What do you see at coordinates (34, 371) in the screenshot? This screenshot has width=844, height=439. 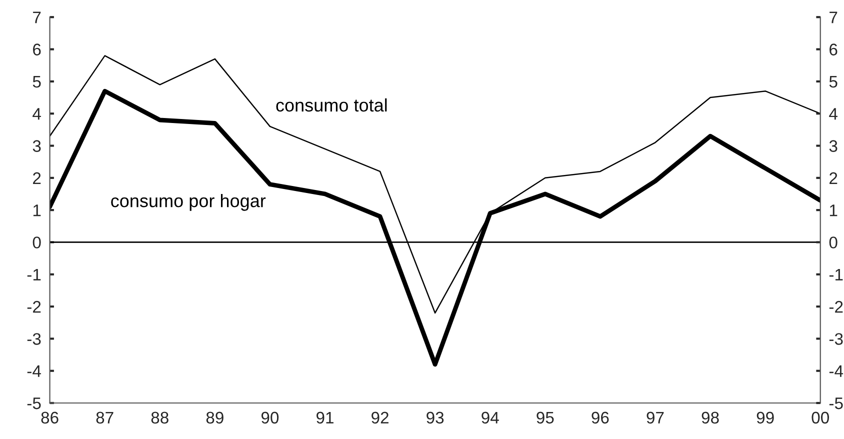 I see `y-tick-label: -4` at bounding box center [34, 371].